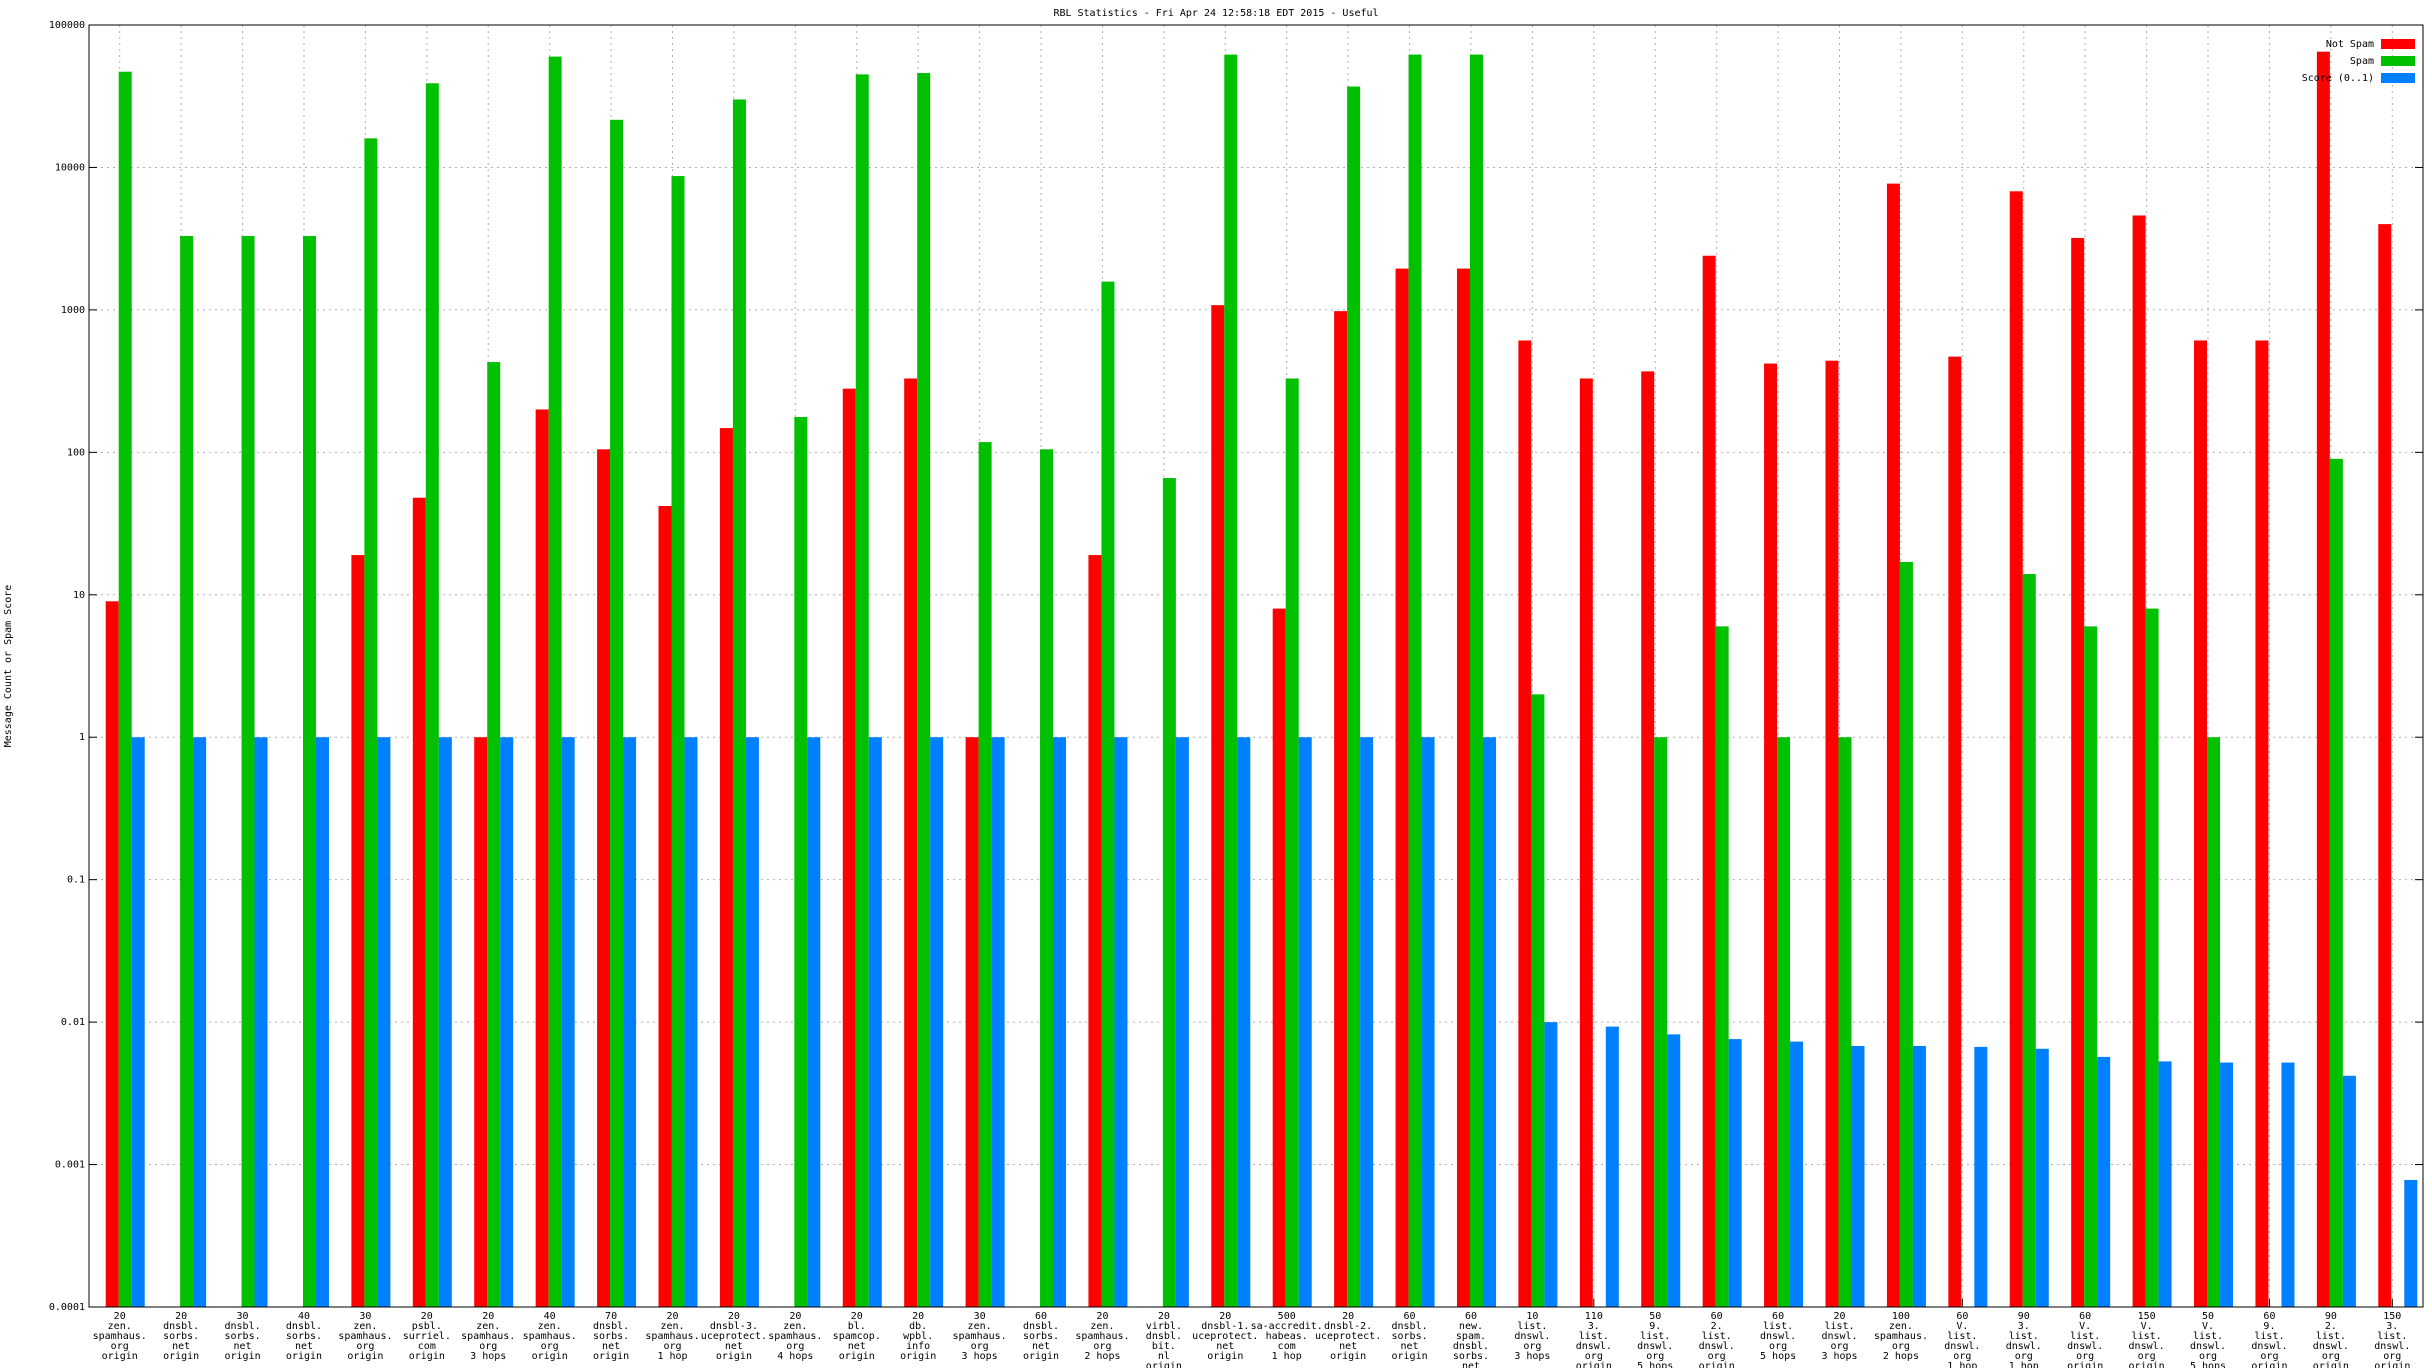 Image resolution: width=2432 pixels, height=1368 pixels. Describe the element at coordinates (2208, 1339) in the screenshot. I see `x-tick-label: 50 V. list. dnswl. org 5 hops` at that location.